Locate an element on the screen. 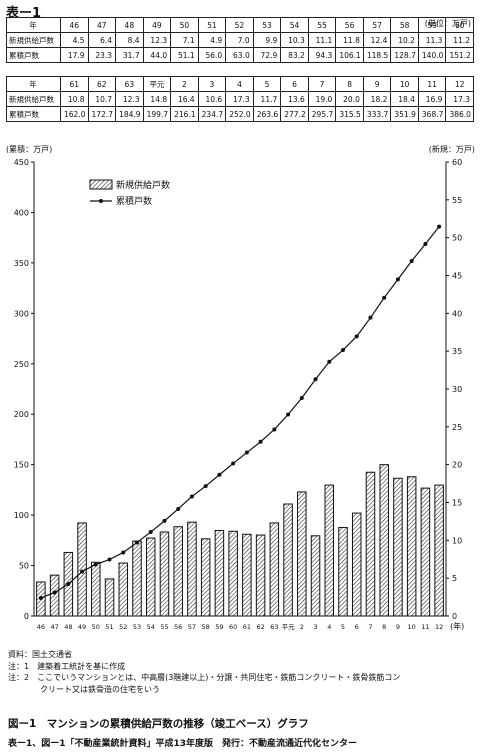 Image resolution: width=481 pixels, height=754 pixels. x-tick-label: 5 is located at coordinates (343, 627).